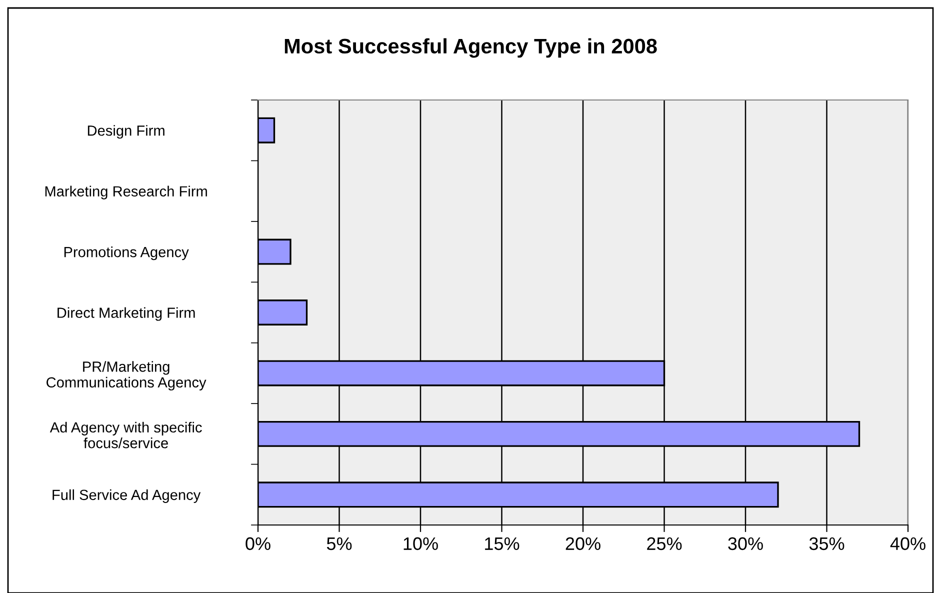  Describe the element at coordinates (826, 543) in the screenshot. I see `x-tick-label: 35%` at that location.